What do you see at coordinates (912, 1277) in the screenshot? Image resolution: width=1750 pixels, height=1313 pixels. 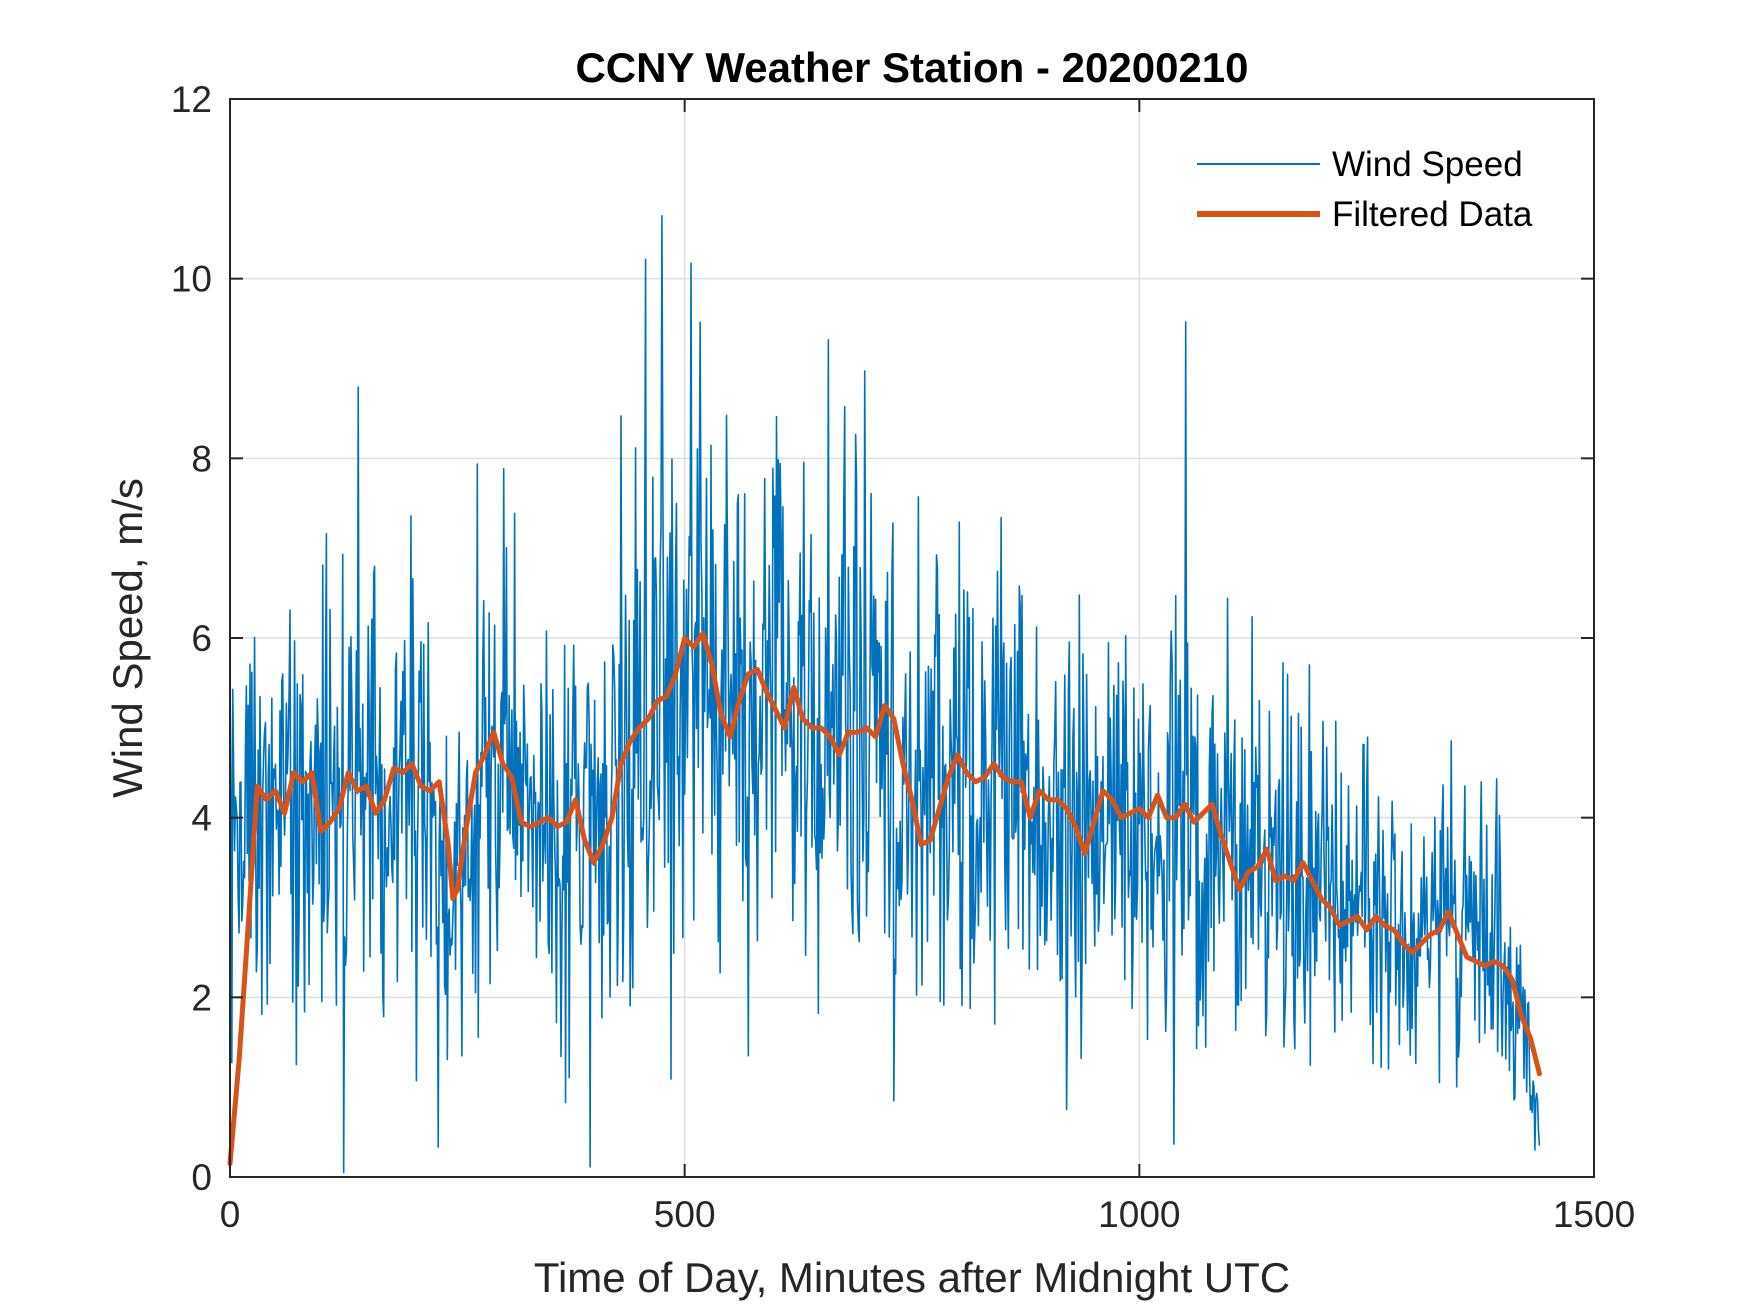 I see `x-axis-label: Time of Day, Minutes after Midnight UTC` at bounding box center [912, 1277].